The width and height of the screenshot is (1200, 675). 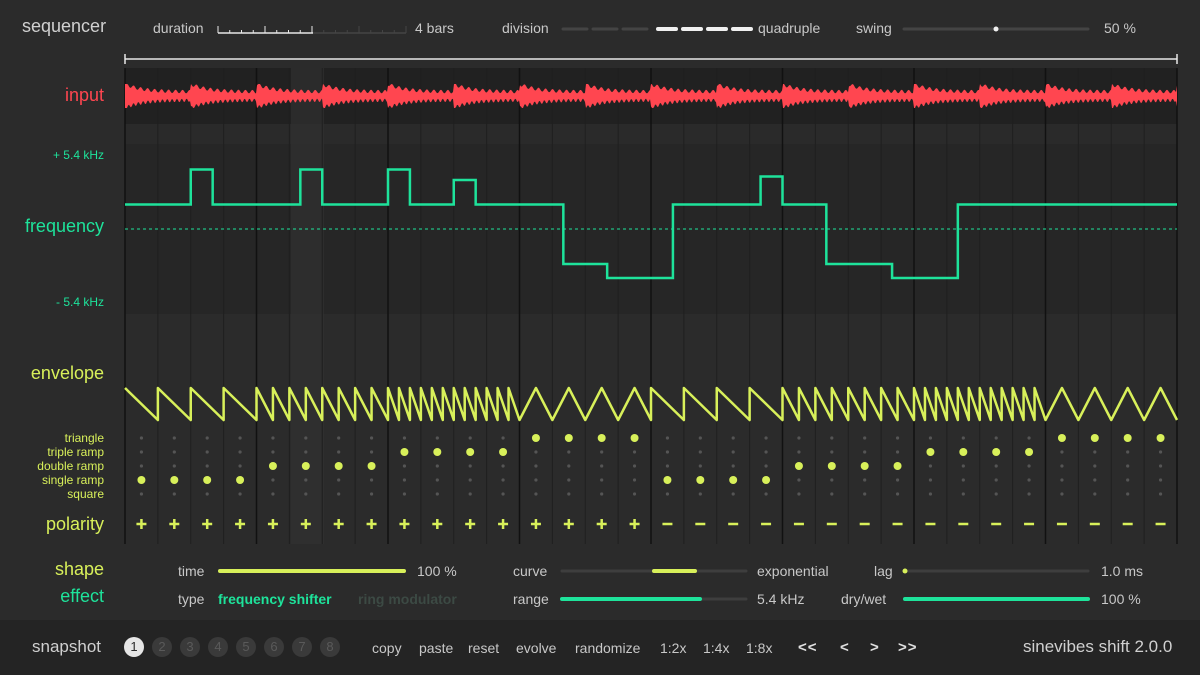 What do you see at coordinates (436, 648) in the screenshot?
I see `paste-button: paste` at bounding box center [436, 648].